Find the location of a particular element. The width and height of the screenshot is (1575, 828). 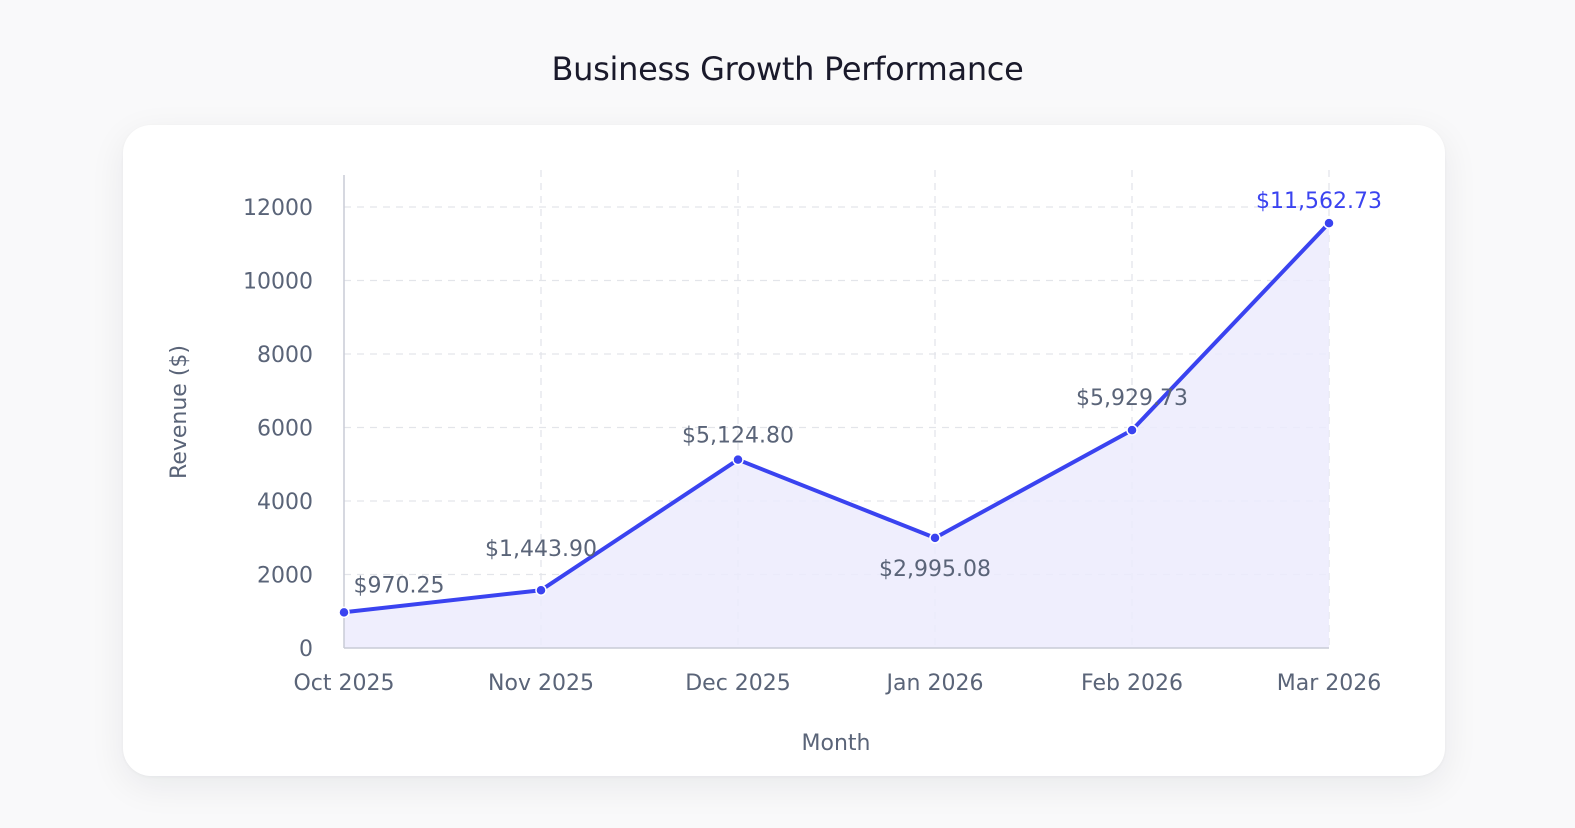

chart-title: Business Growth Performance is located at coordinates (787, 69).